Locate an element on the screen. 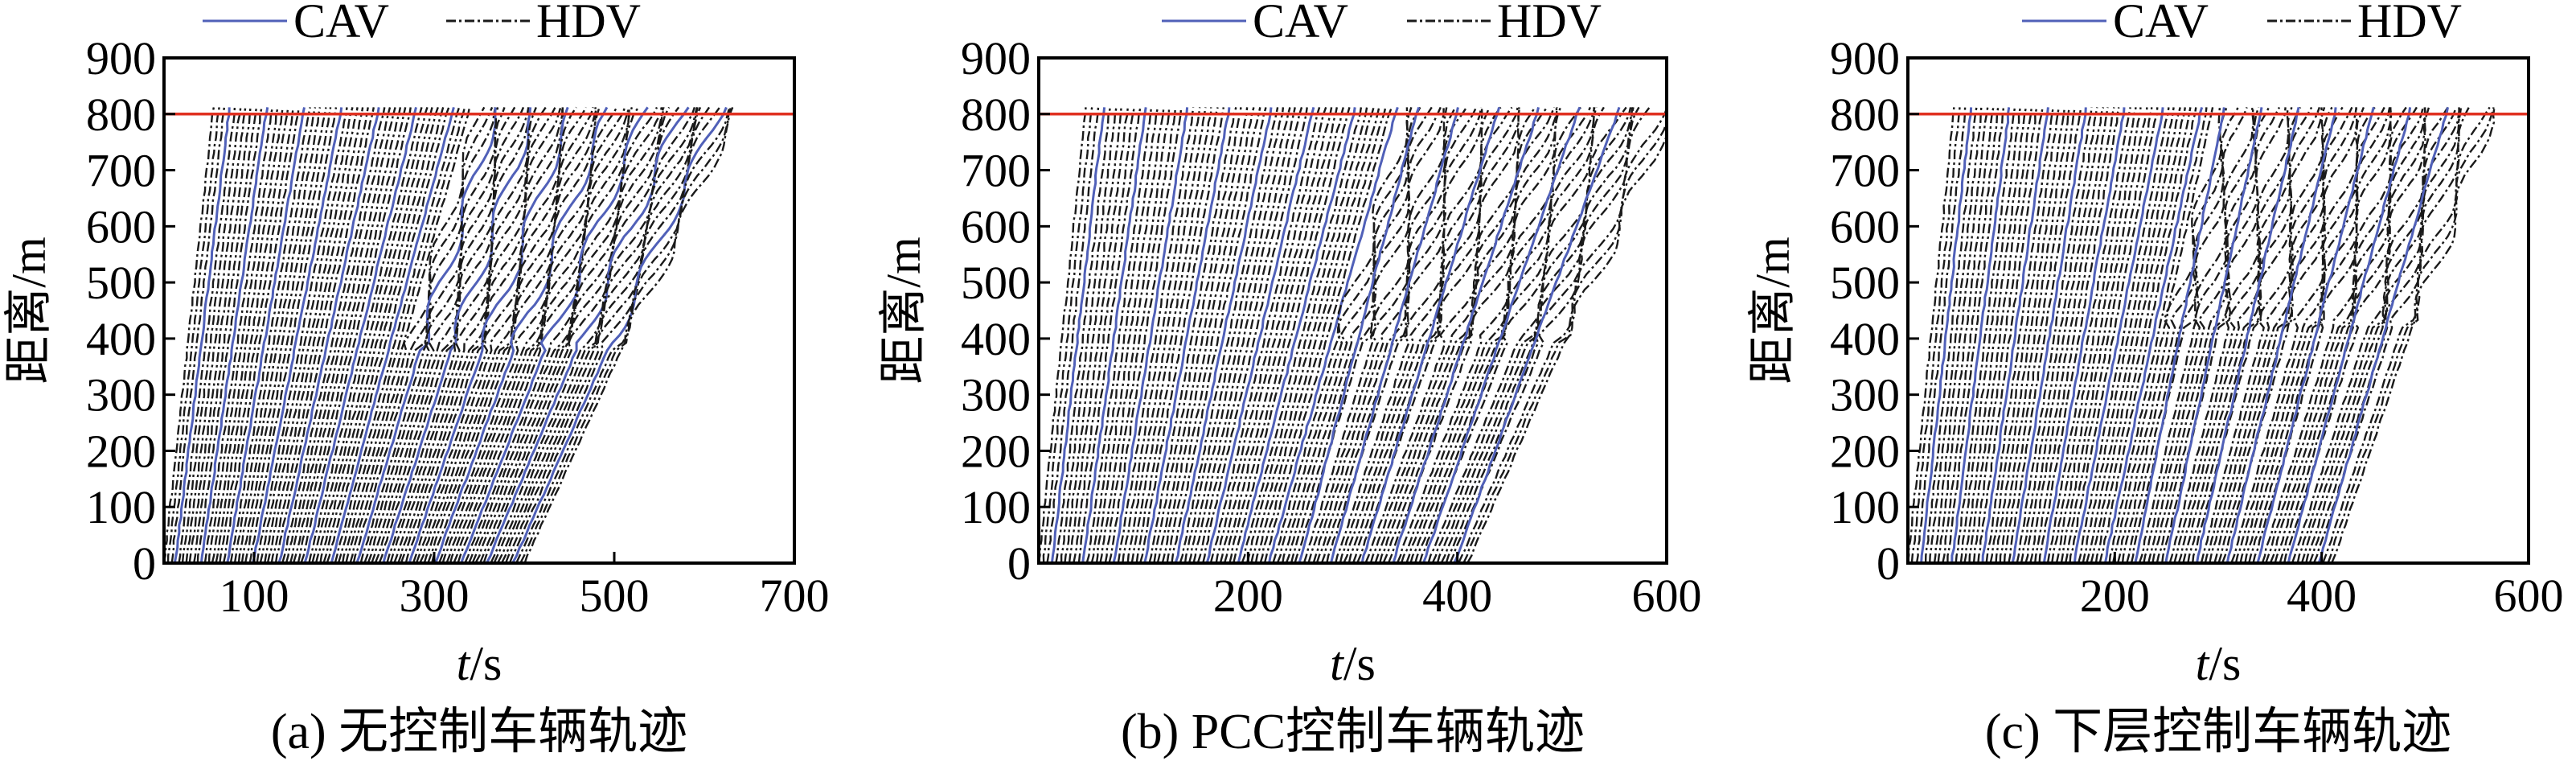 Image resolution: width=2576 pixels, height=765 pixels. panel-caption: (a) 无控制车辆轨迹 is located at coordinates (479, 732).